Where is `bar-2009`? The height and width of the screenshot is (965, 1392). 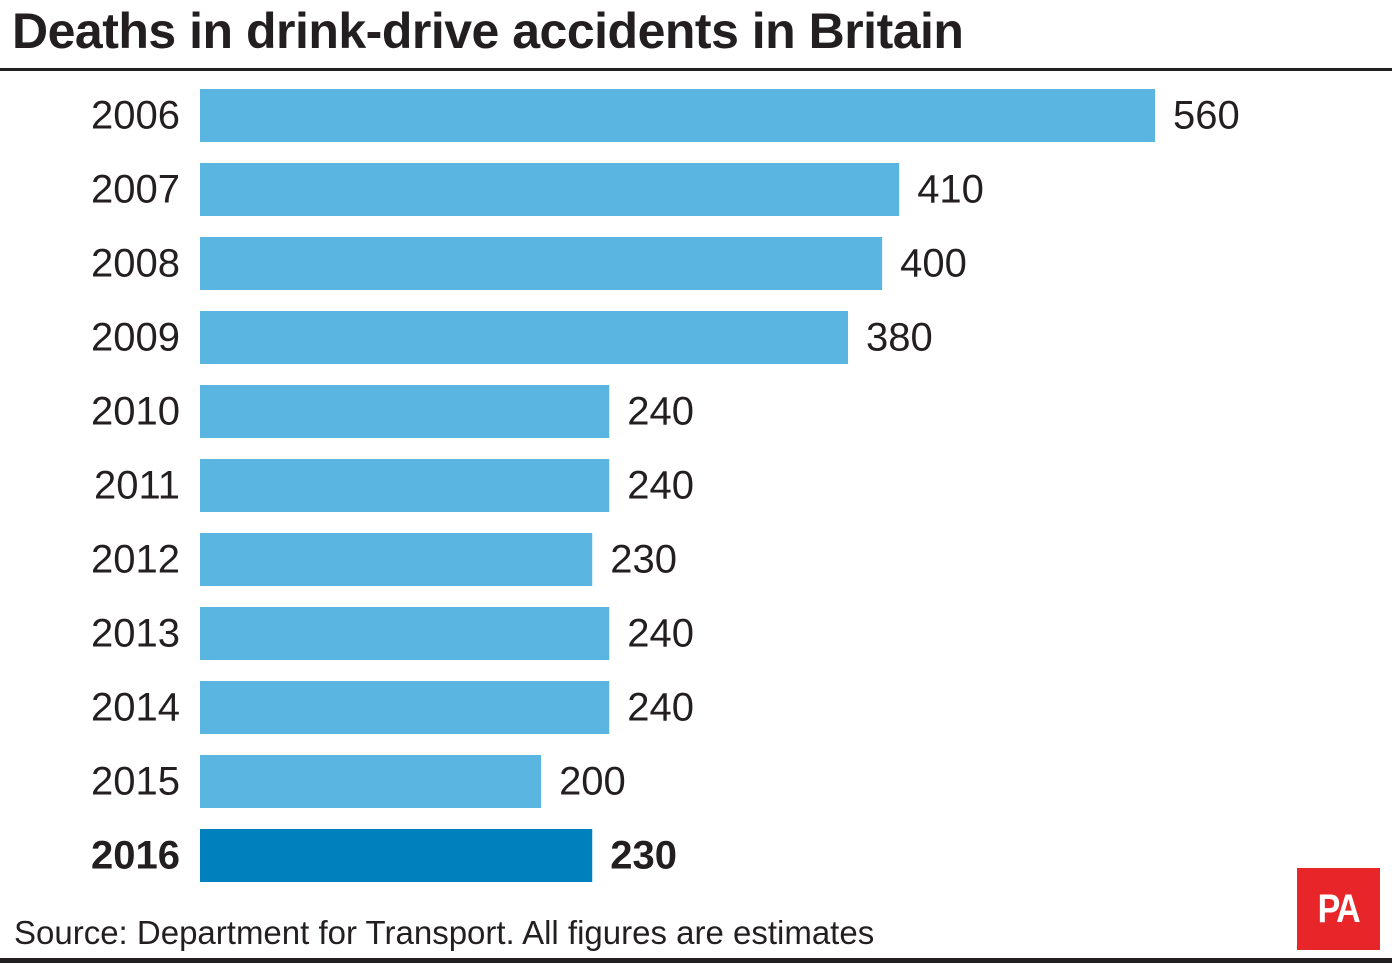 bar-2009 is located at coordinates (524, 337).